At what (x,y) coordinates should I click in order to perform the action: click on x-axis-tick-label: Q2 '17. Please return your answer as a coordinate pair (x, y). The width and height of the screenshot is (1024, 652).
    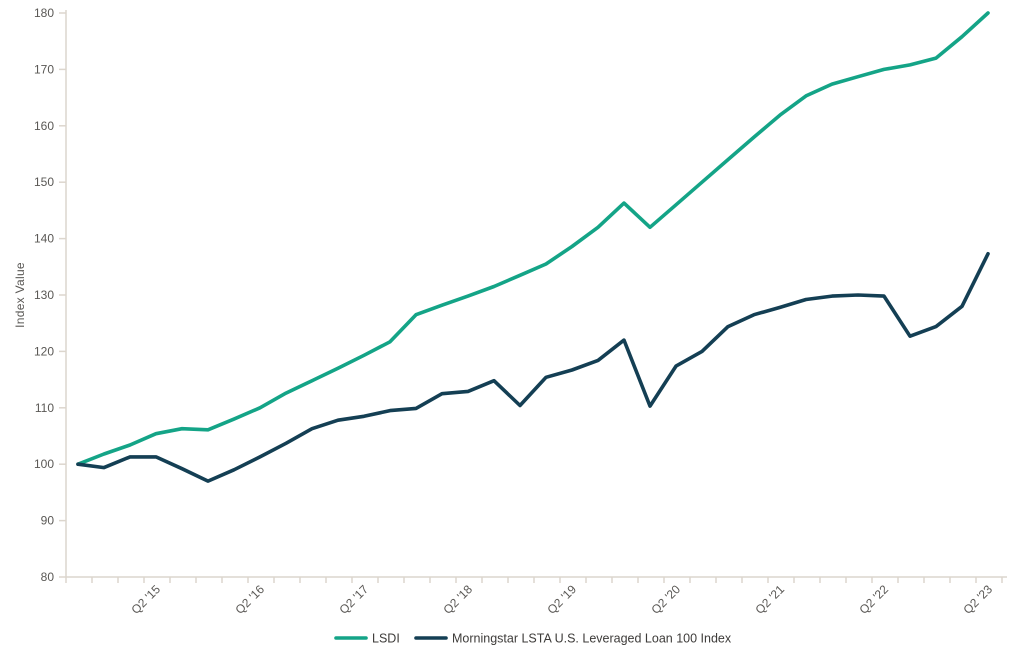
    Looking at the image, I should click on (353, 599).